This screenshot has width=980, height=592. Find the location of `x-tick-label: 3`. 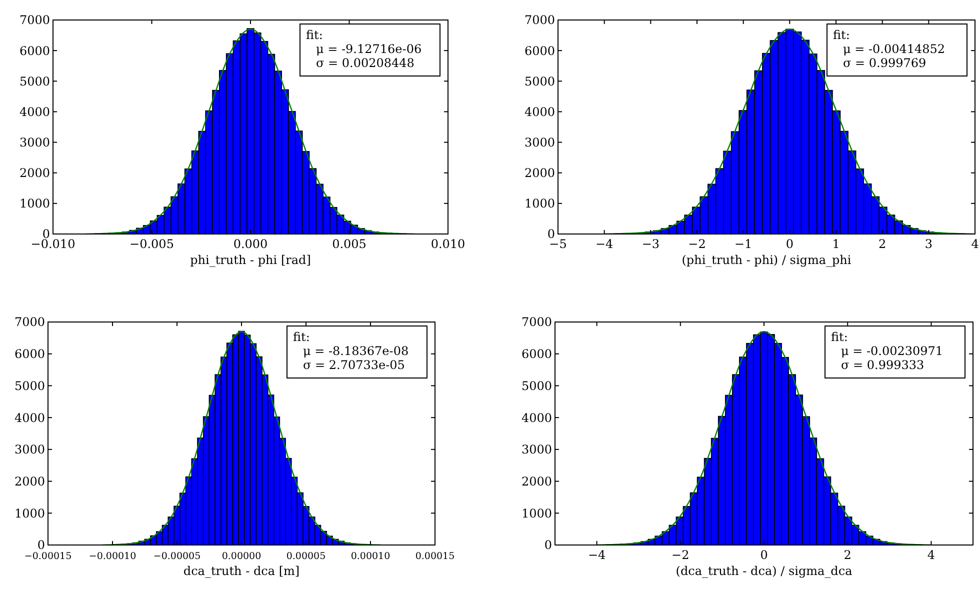

x-tick-label: 3 is located at coordinates (928, 244).